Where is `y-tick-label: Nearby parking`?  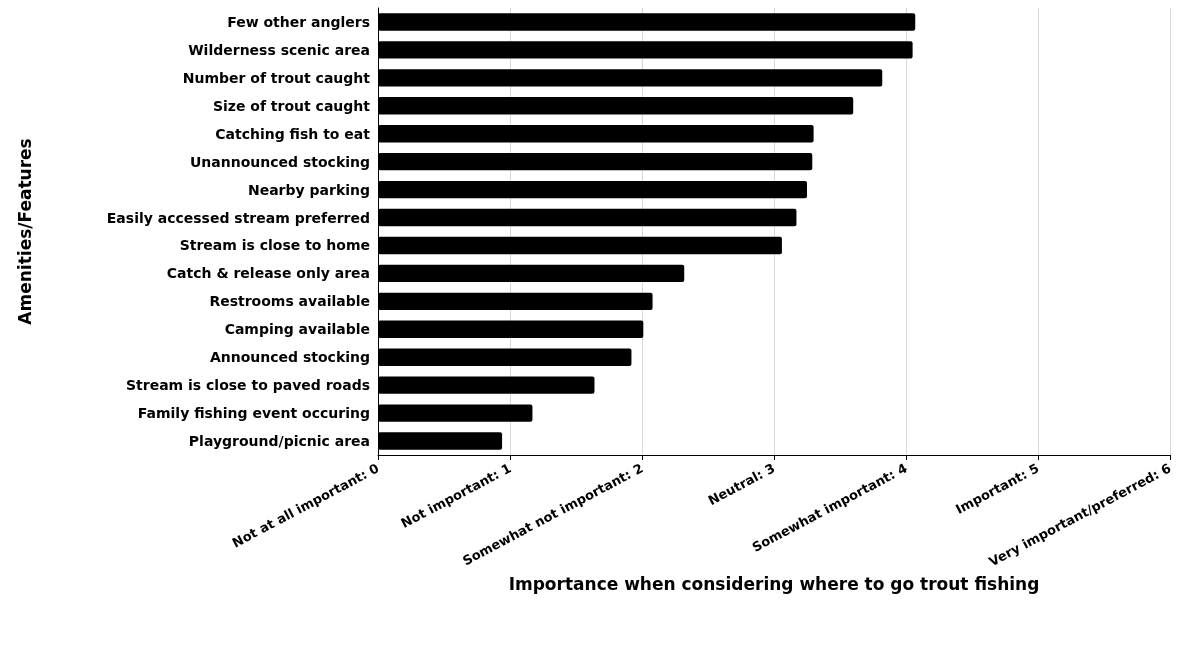 y-tick-label: Nearby parking is located at coordinates (308, 189).